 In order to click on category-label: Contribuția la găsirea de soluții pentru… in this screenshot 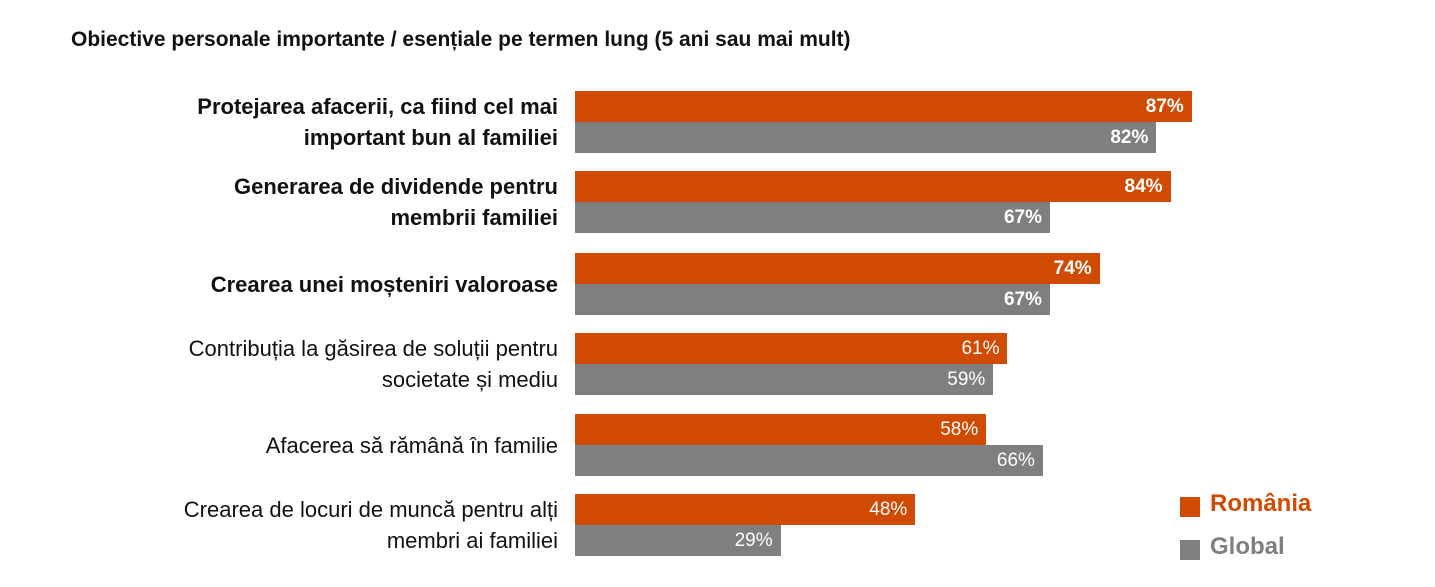, I will do `click(298, 364)`.